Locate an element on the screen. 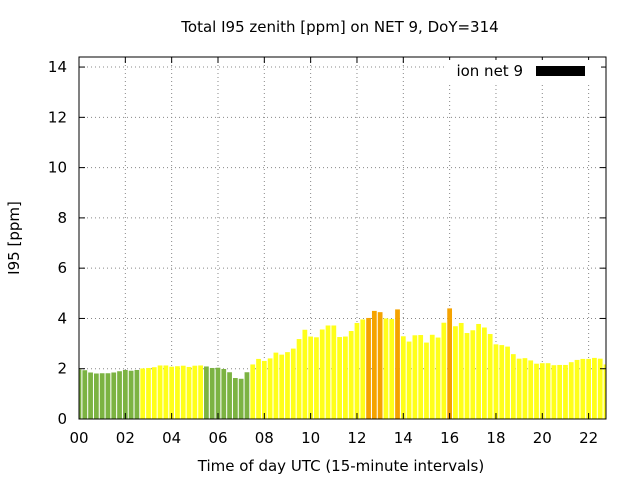  legend: ion net 9 is located at coordinates (523, 71).